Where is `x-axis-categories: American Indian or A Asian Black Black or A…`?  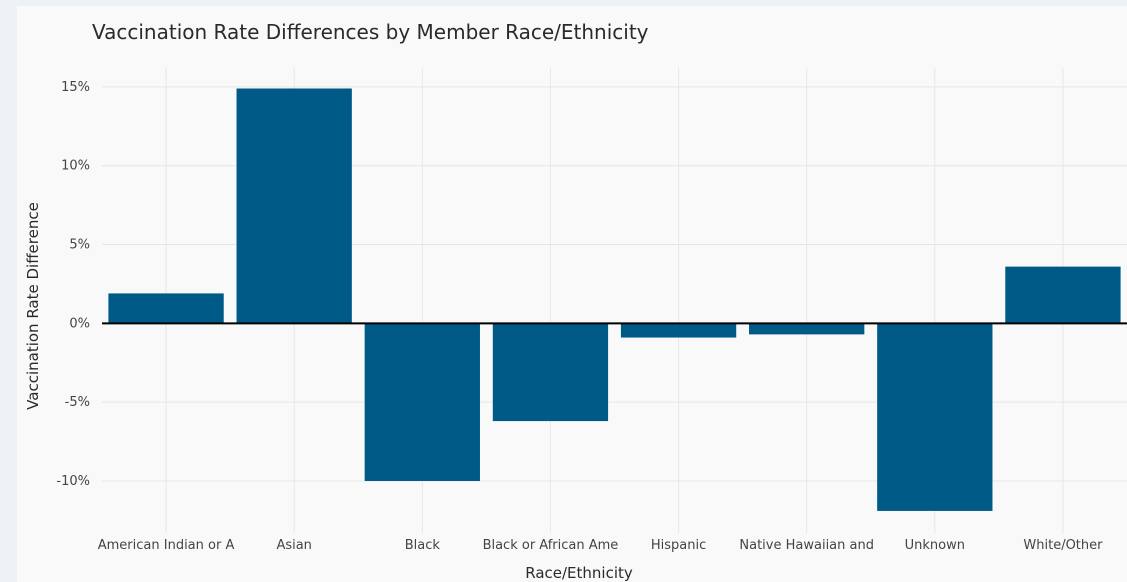 x-axis-categories: American Indian or A Asian Black Black or A… is located at coordinates (600, 545).